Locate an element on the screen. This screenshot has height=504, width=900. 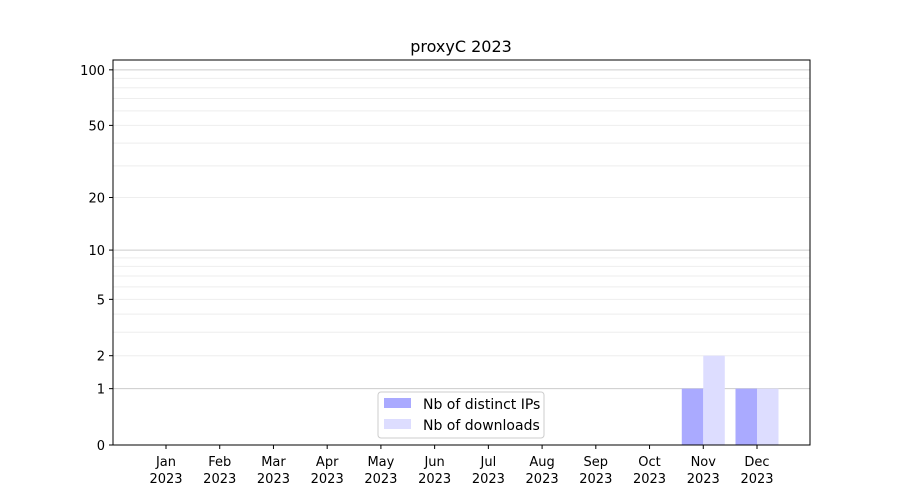
y-tick-label: 0 is located at coordinates (101, 446).